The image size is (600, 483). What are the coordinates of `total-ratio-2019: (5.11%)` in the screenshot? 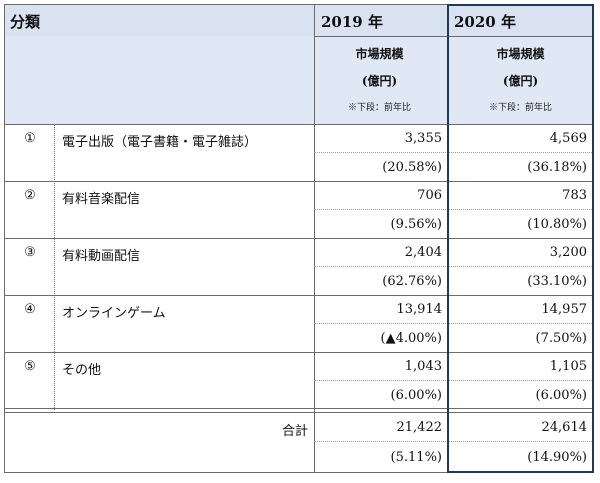 It's located at (416, 457).